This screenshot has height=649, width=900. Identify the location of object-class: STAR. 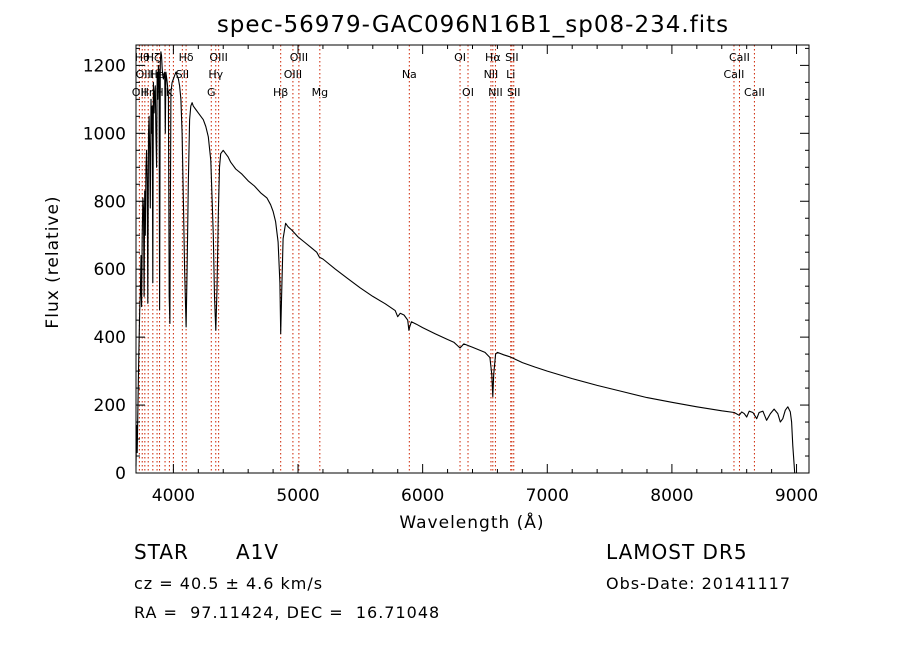
(161, 552).